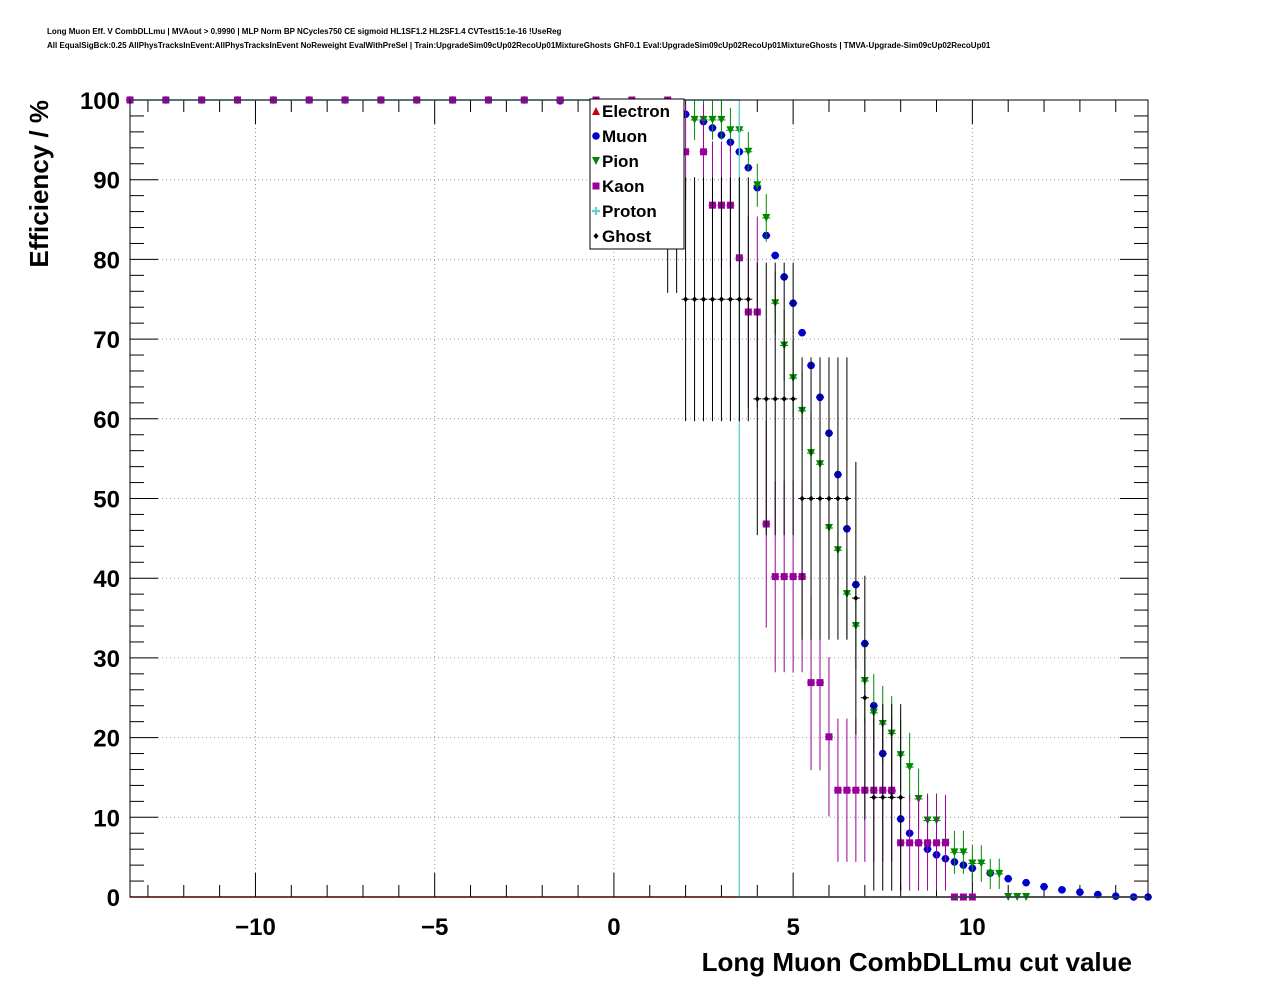 The image size is (1276, 996). Describe the element at coordinates (106, 181) in the screenshot. I see `y-tick-label: 90` at that location.